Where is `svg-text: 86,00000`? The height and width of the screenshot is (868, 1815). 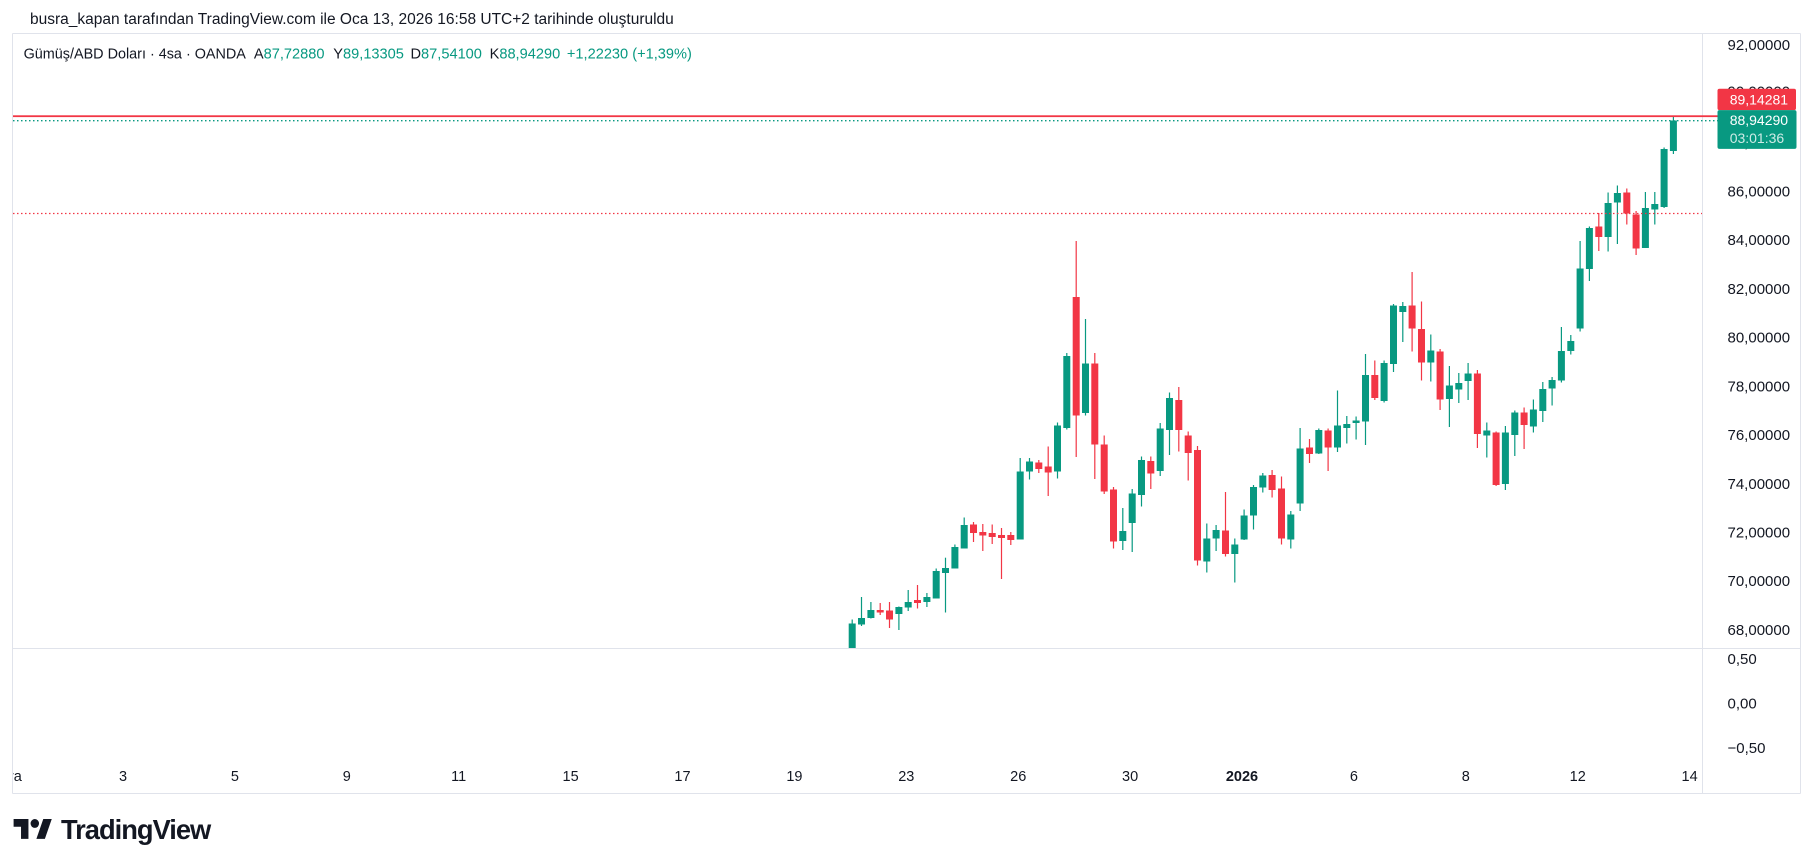 svg-text: 86,00000 is located at coordinates (1759, 191).